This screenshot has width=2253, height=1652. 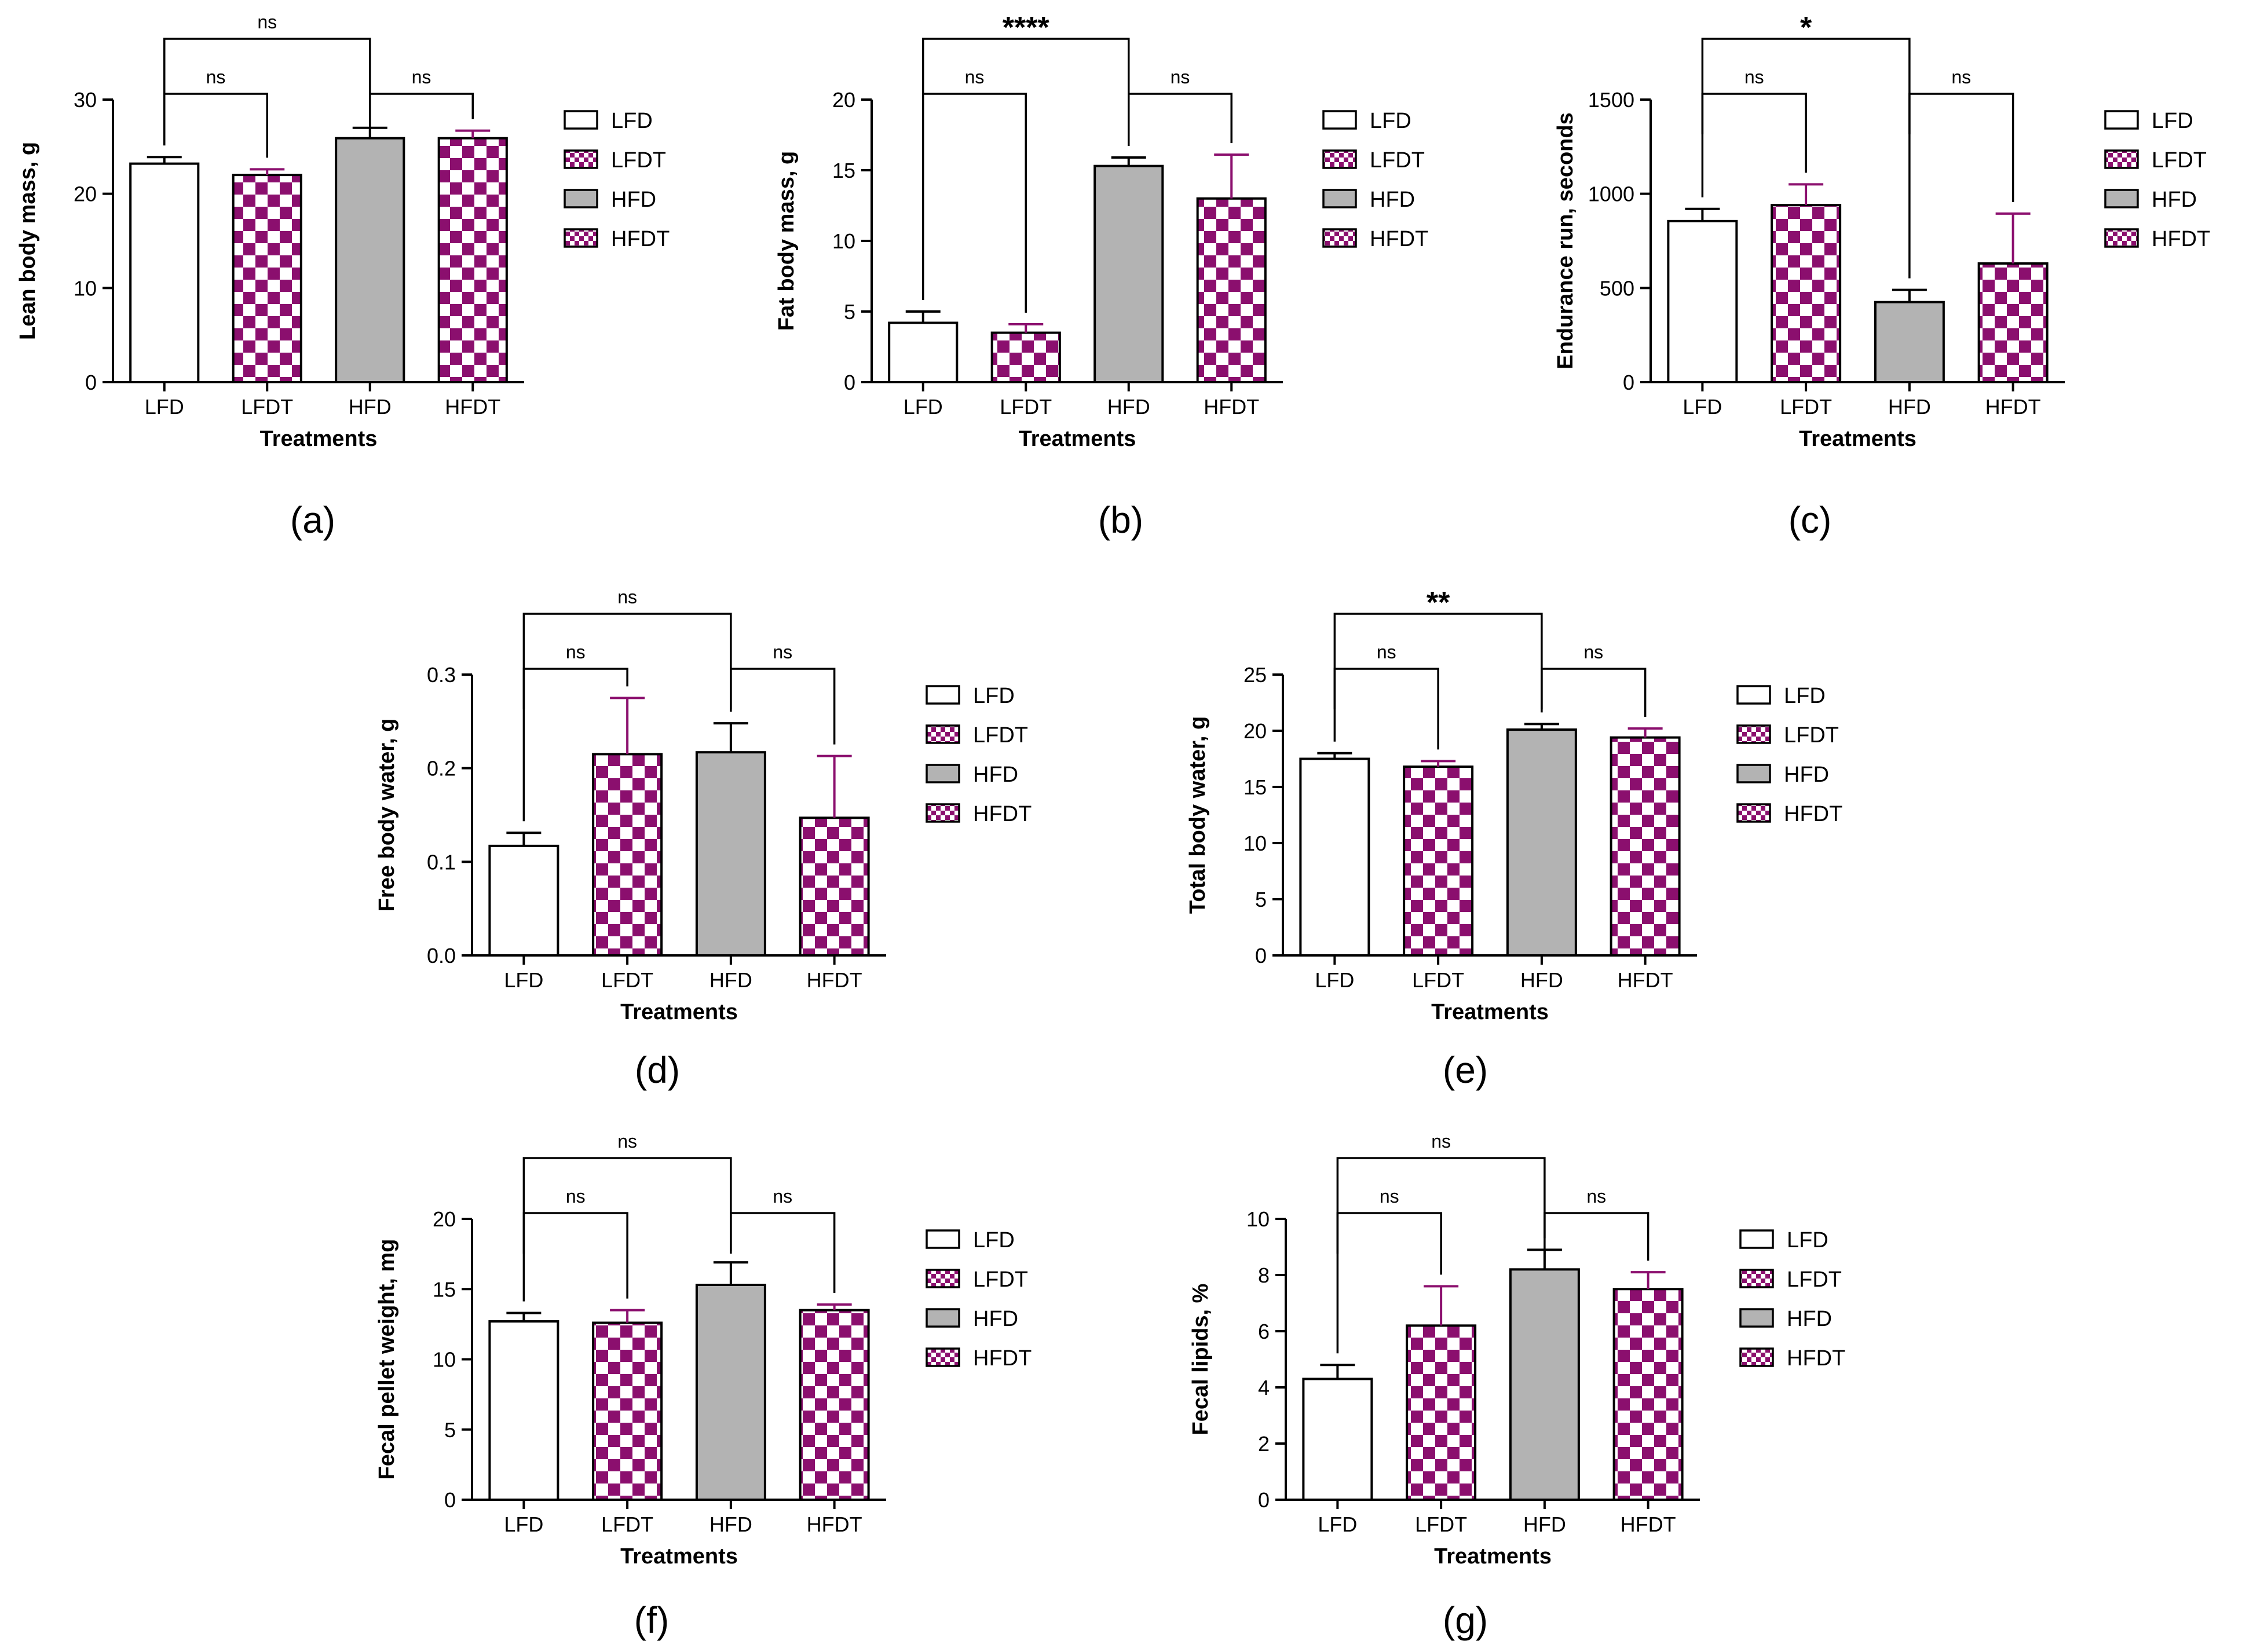 I want to click on y-tick-label: 5, so click(x=1261, y=899).